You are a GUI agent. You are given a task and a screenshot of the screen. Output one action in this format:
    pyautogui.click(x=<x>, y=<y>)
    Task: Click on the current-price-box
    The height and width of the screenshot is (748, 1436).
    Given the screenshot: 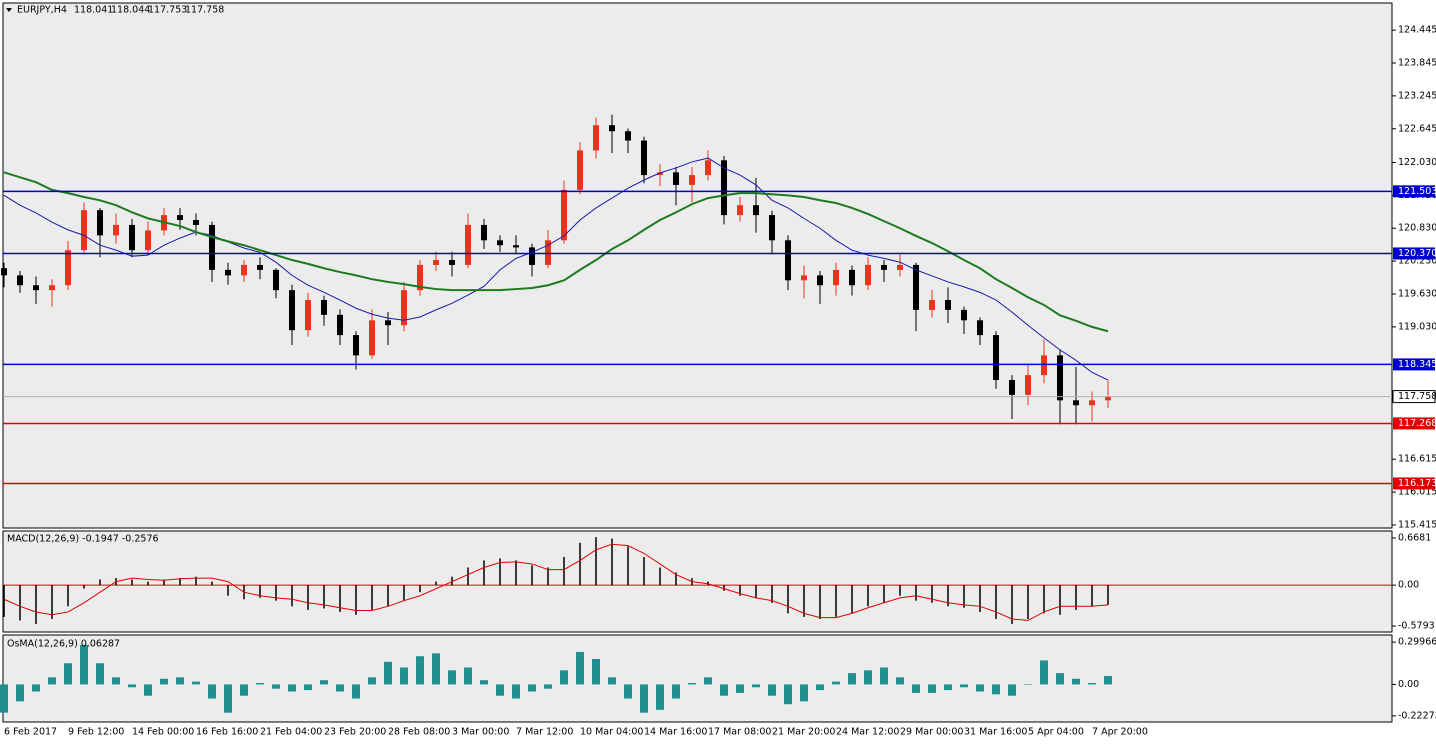 What is the action you would take?
    pyautogui.click(x=1414, y=397)
    